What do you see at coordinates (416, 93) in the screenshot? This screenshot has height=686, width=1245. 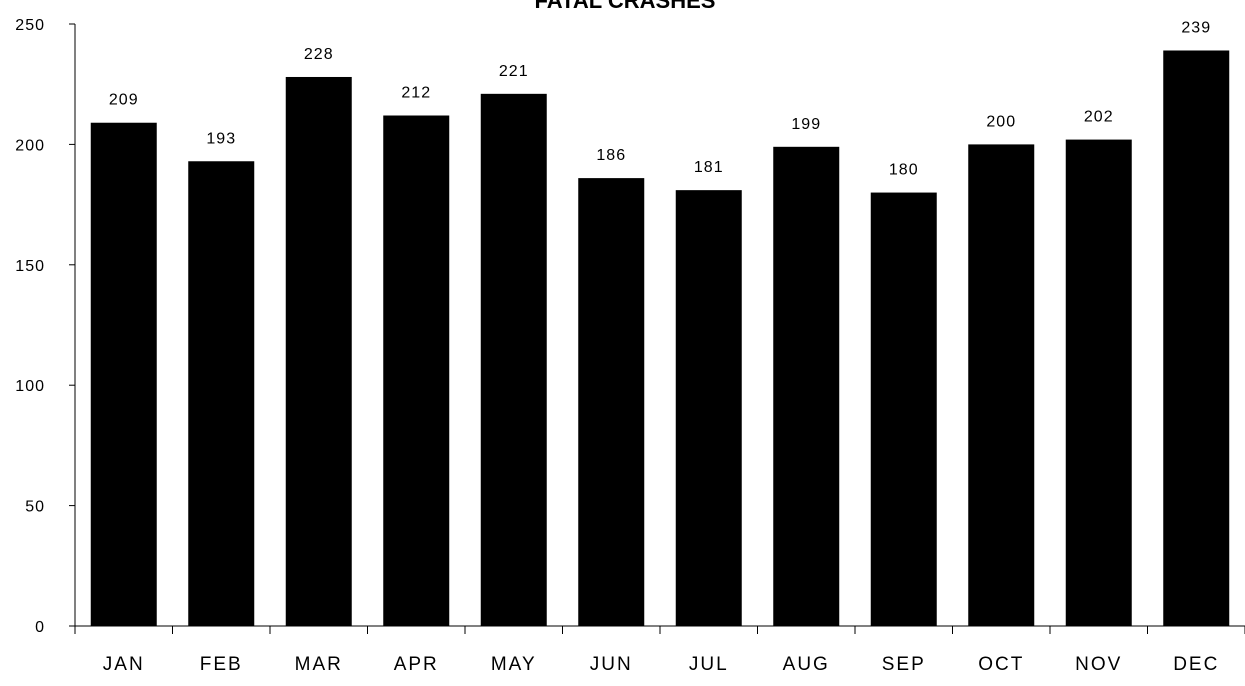 I see `data-label: 212` at bounding box center [416, 93].